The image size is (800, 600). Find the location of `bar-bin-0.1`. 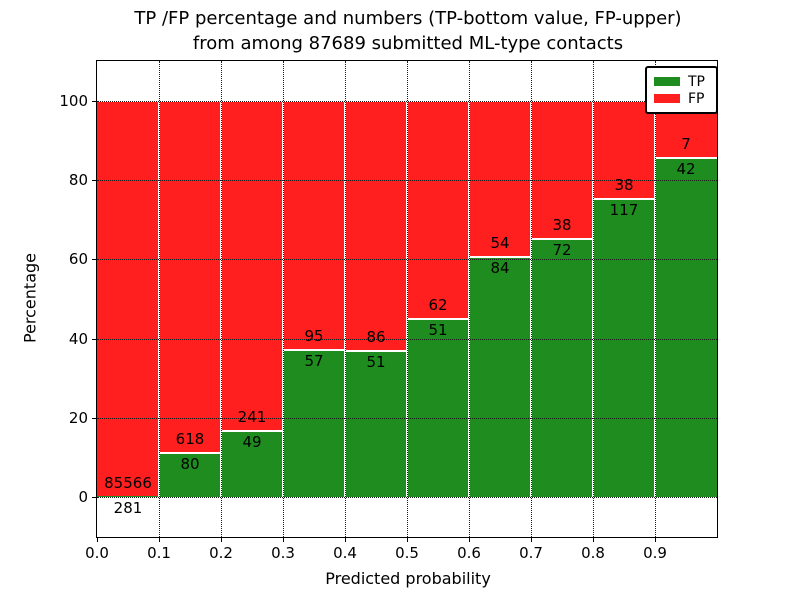

bar-bin-0.1 is located at coordinates (190, 299).